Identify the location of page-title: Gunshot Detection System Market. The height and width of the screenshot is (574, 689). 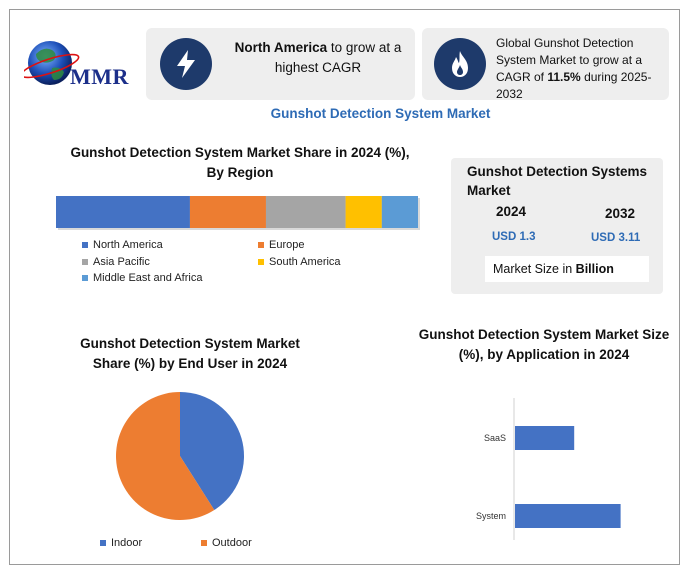
(380, 113).